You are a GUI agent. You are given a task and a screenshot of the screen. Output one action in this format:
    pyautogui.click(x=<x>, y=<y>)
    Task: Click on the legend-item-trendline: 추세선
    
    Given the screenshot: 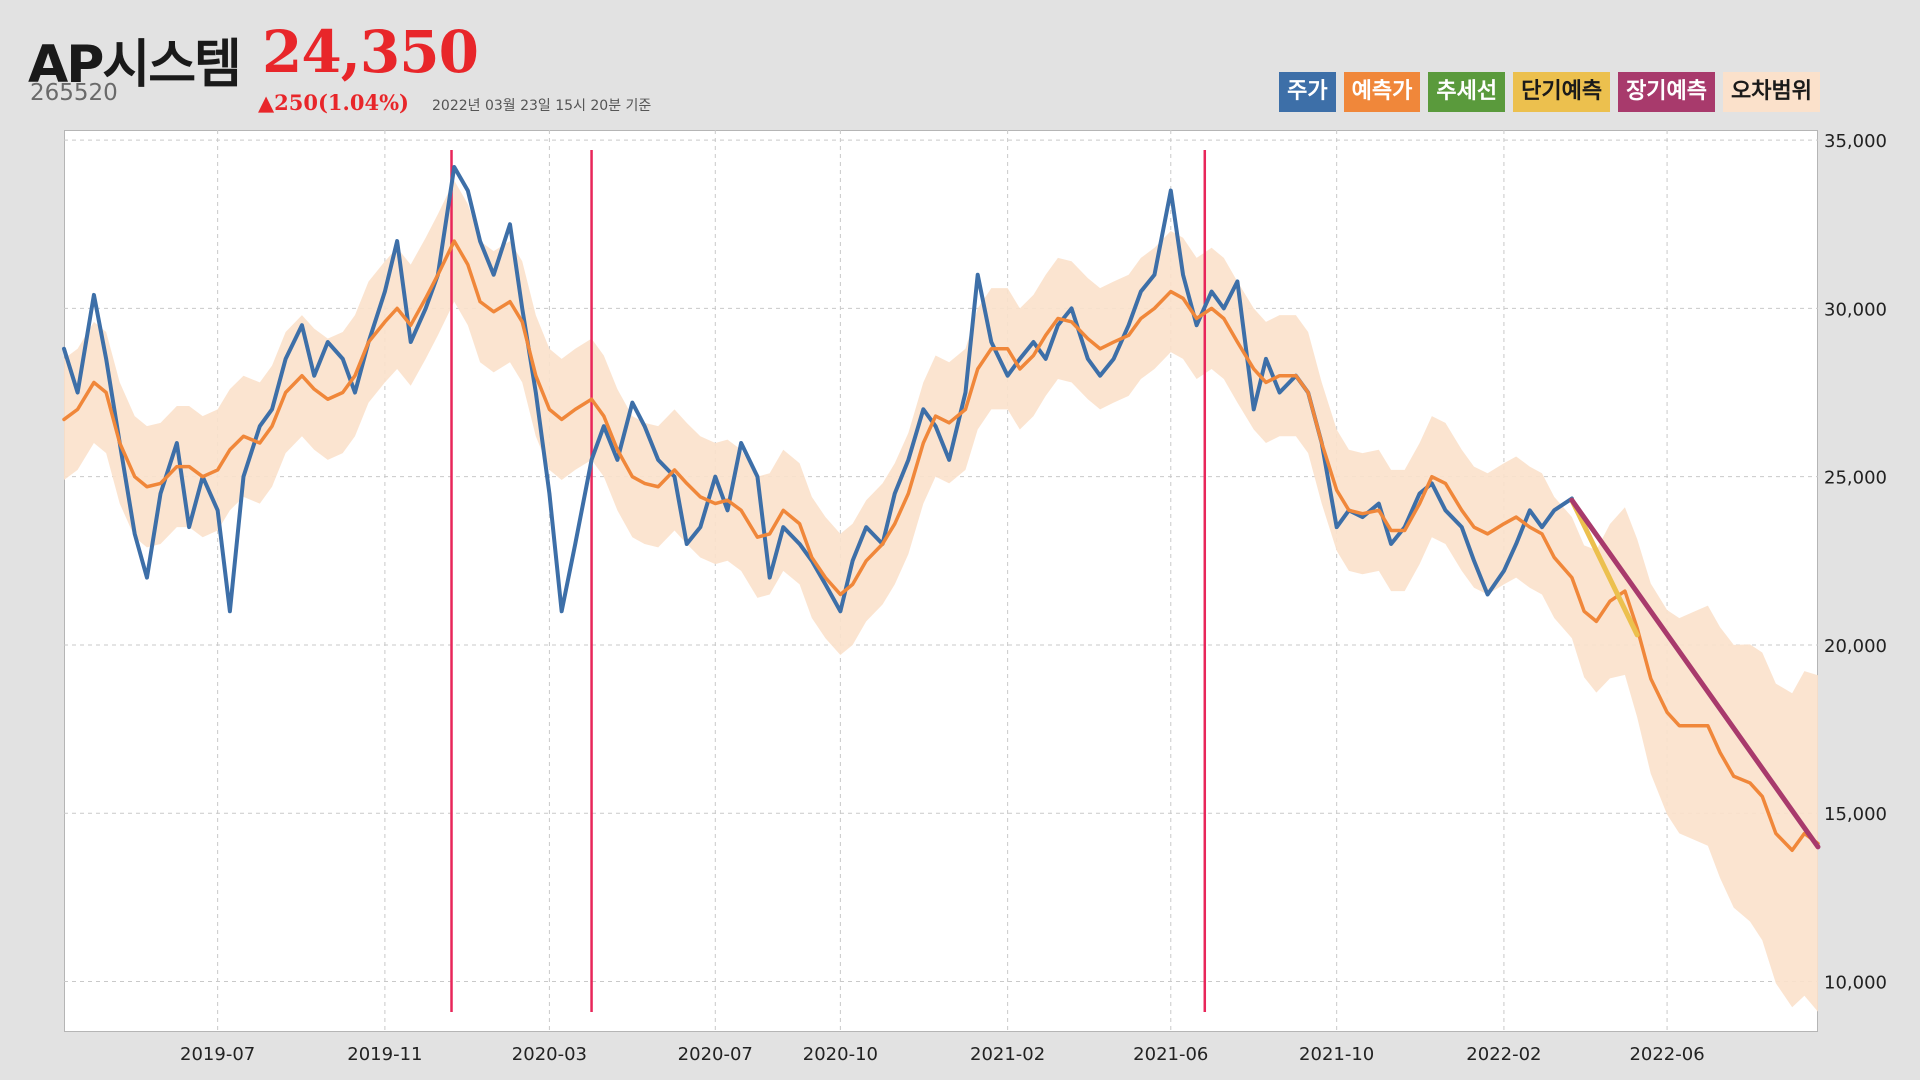 What is the action you would take?
    pyautogui.click(x=1467, y=92)
    